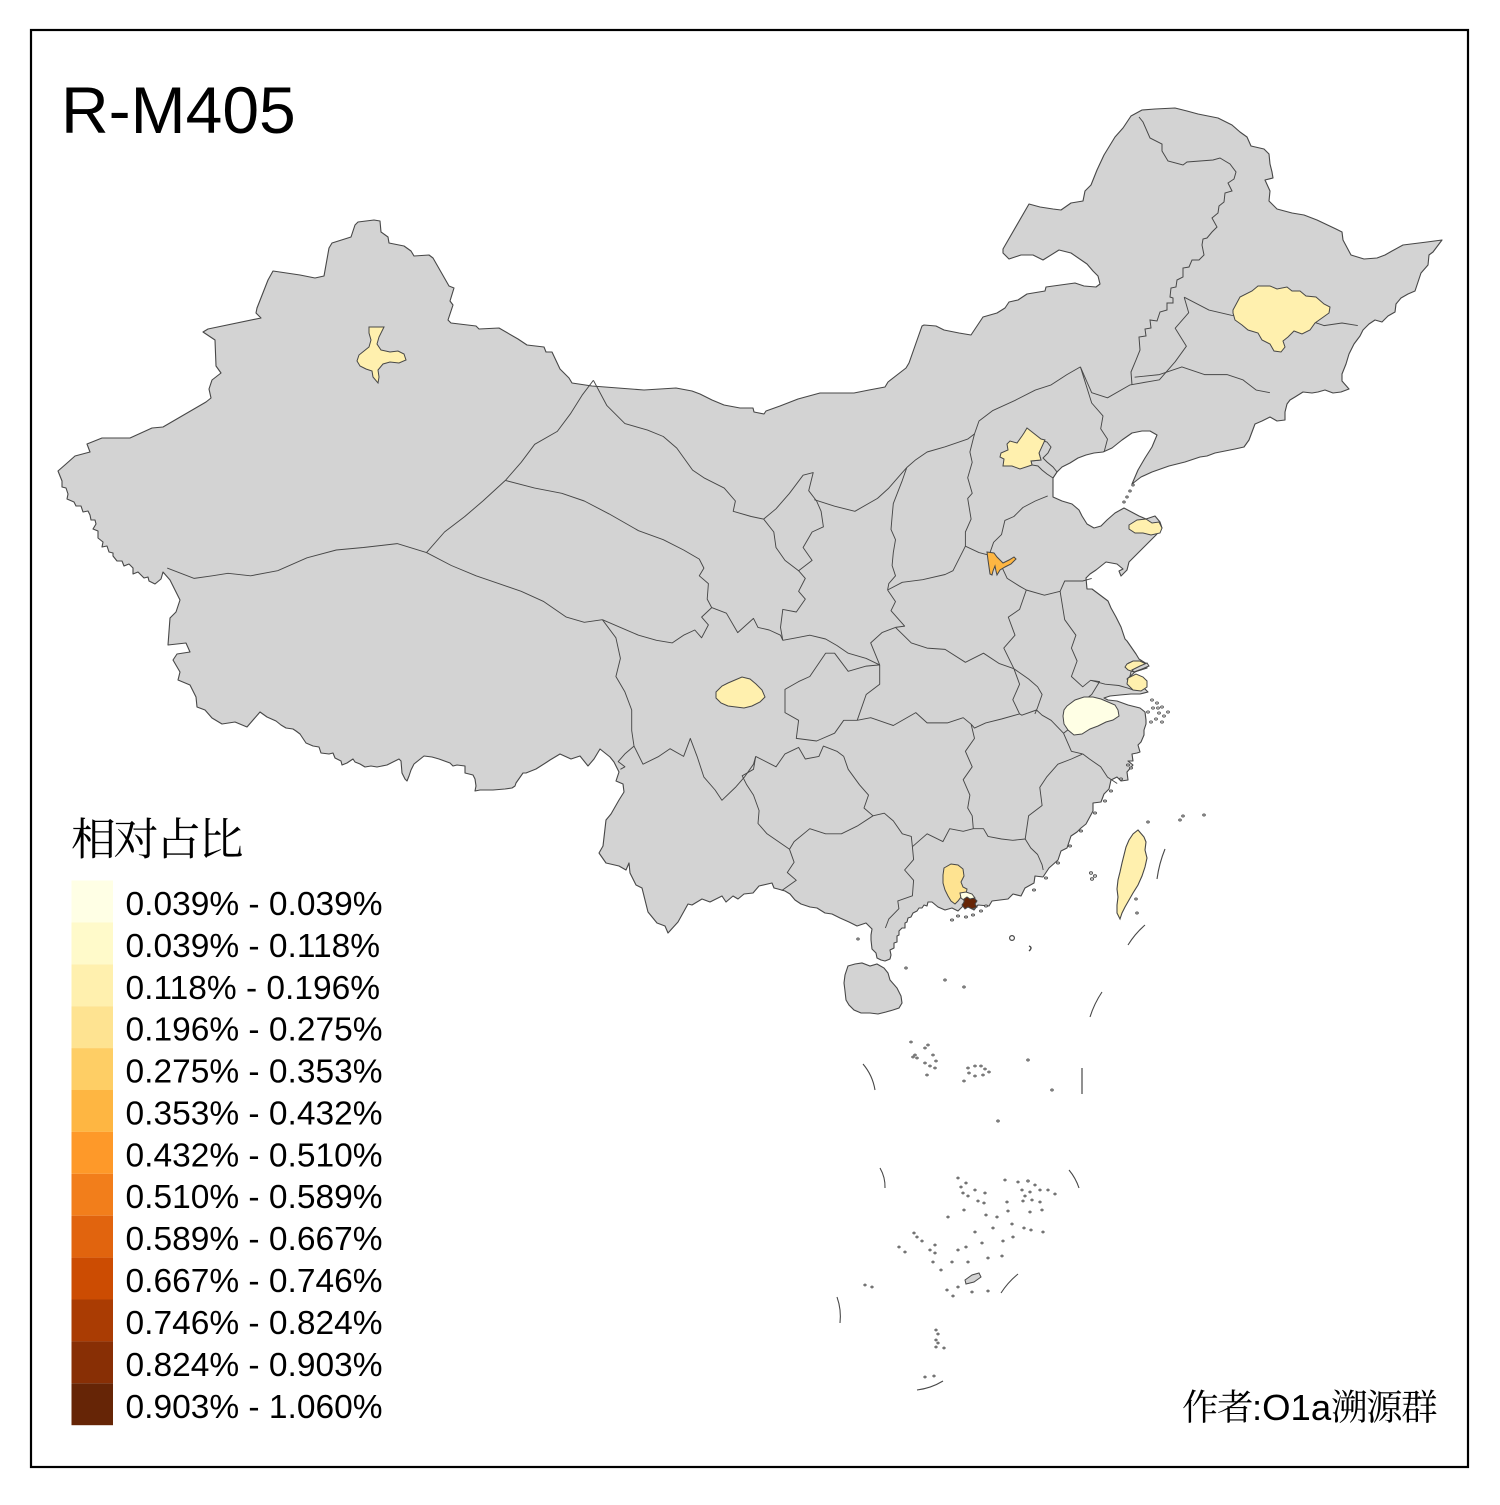 This screenshot has height=1505, width=1500. I want to click on svg-text: 0.432% - 0.510%, so click(254, 1155).